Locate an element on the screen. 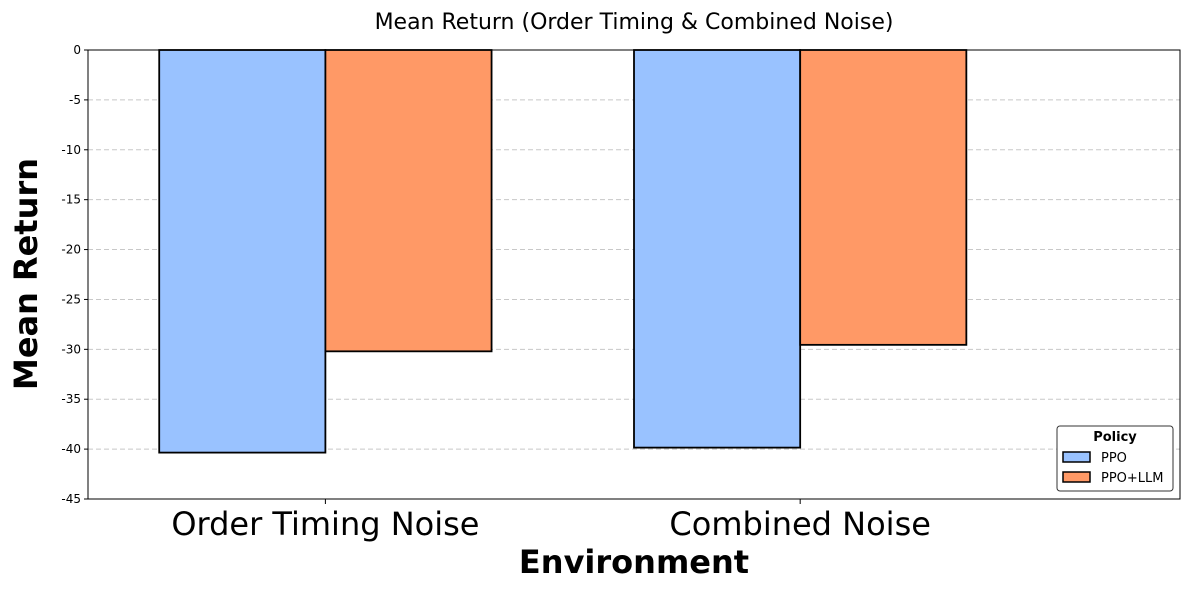 The height and width of the screenshot is (590, 1189). x-tick-label: Combined Noise is located at coordinates (800, 524).